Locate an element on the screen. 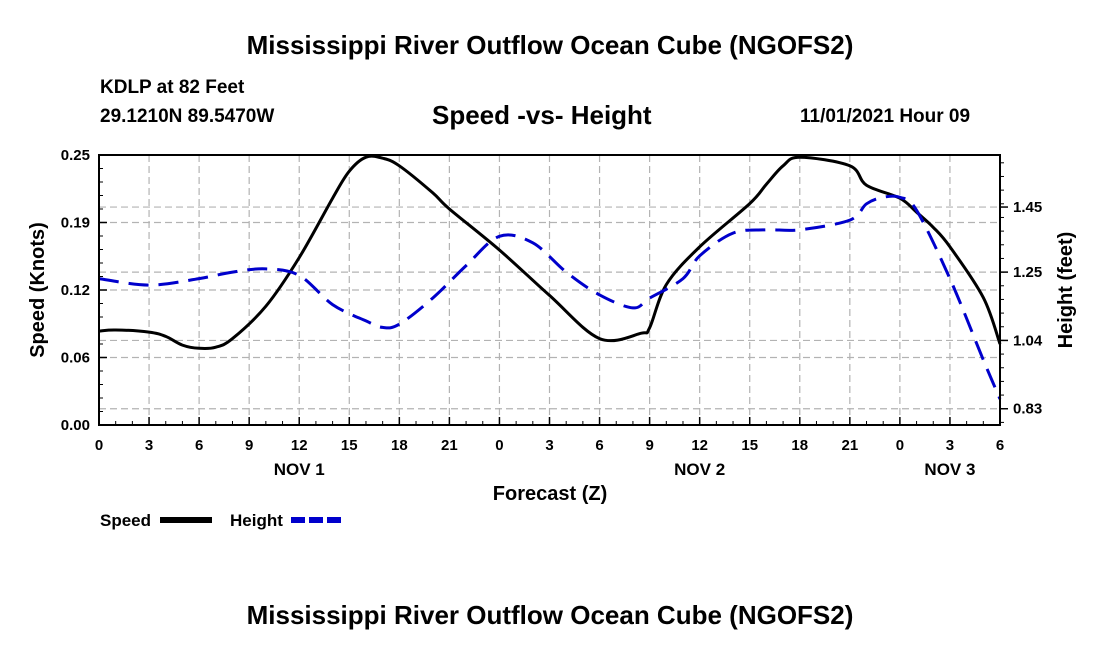 This screenshot has height=650, width=1100. chart-subtitle: Speed -vs- Height is located at coordinates (542, 115).